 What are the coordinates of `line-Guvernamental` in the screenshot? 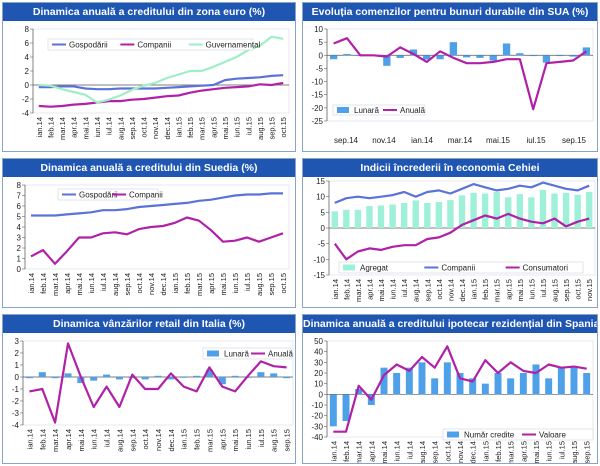 It's located at (161, 69).